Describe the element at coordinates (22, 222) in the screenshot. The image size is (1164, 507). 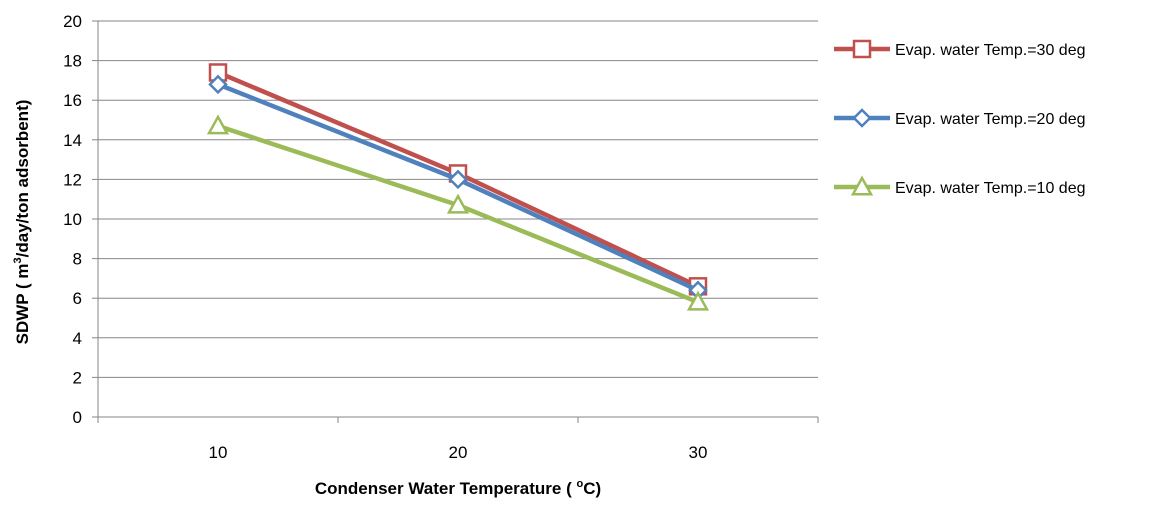
I see `y-axis-title: SDWP ( m3/day/ton adsorbent)` at that location.